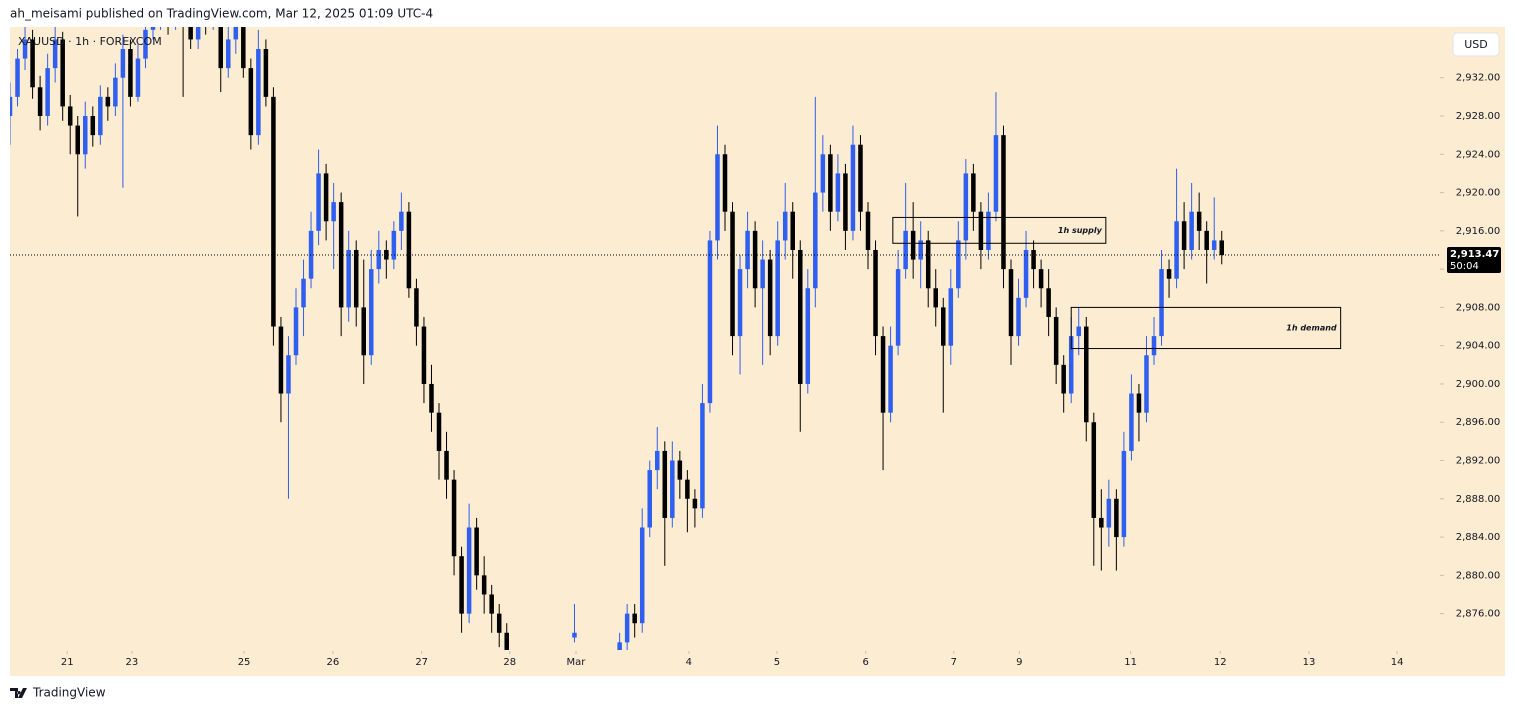 This screenshot has height=715, width=1515. I want to click on x-tick-label: 14, so click(1397, 662).